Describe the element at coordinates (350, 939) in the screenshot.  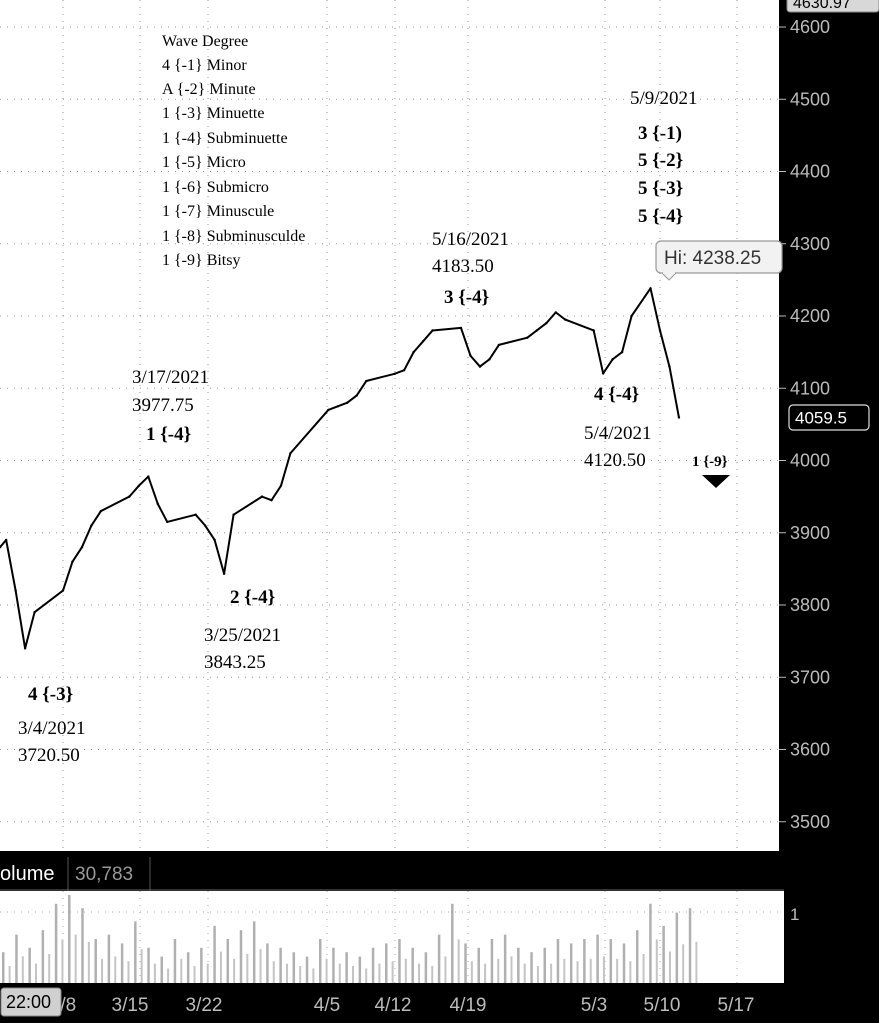
I see `volume-series` at that location.